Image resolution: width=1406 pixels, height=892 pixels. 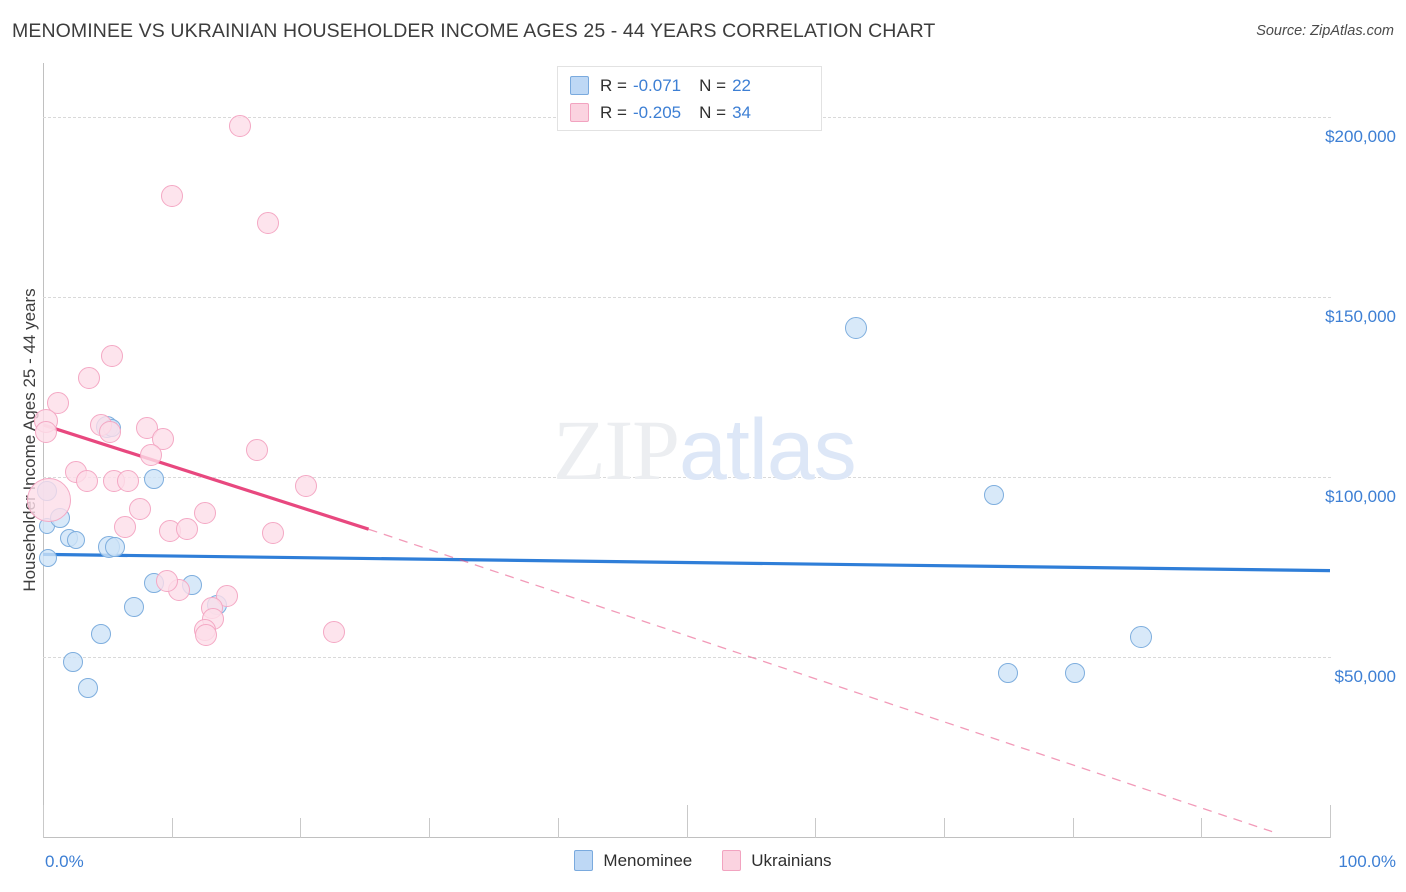 What do you see at coordinates (657, 85) in the screenshot?
I see `r-value-menominee: -0.071` at bounding box center [657, 85].